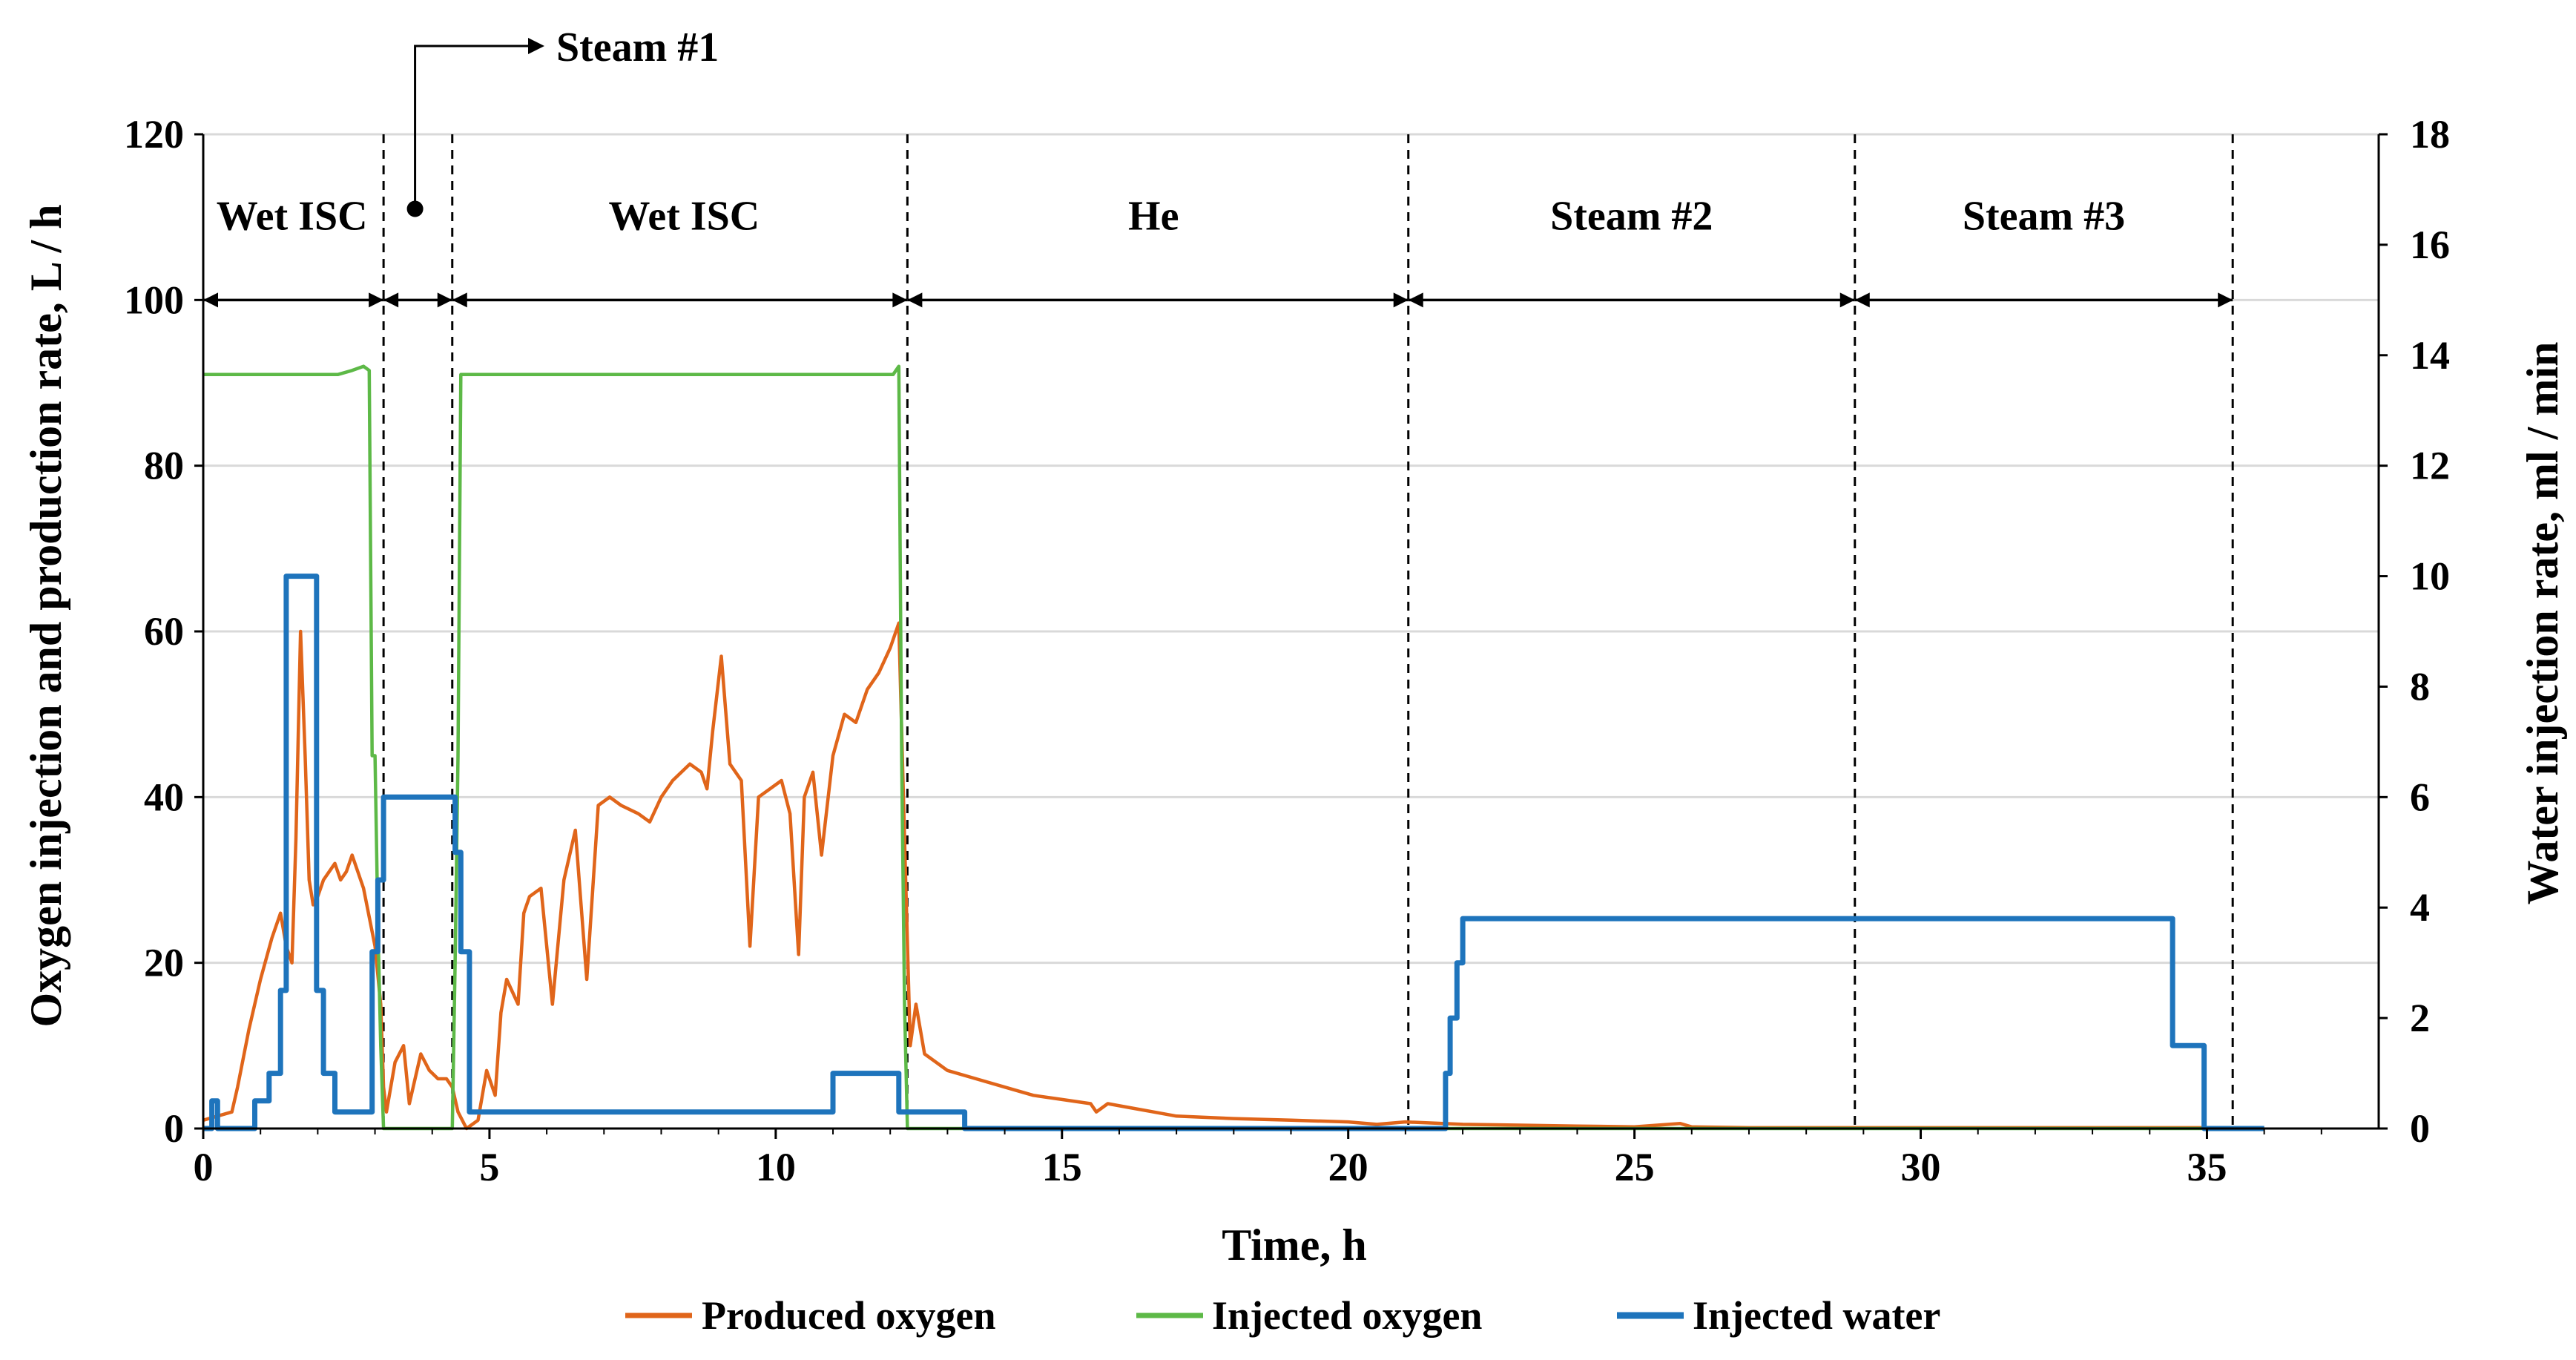 Image resolution: width=2576 pixels, height=1360 pixels. I want to click on y-left-tick-label: 80, so click(164, 466).